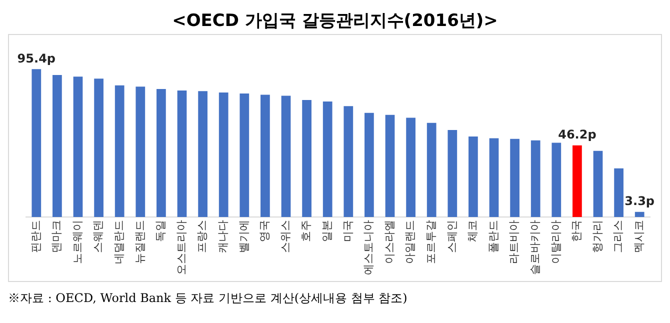 This screenshot has width=670, height=323. I want to click on x-tick-label: 포르투갈, so click(431, 242).